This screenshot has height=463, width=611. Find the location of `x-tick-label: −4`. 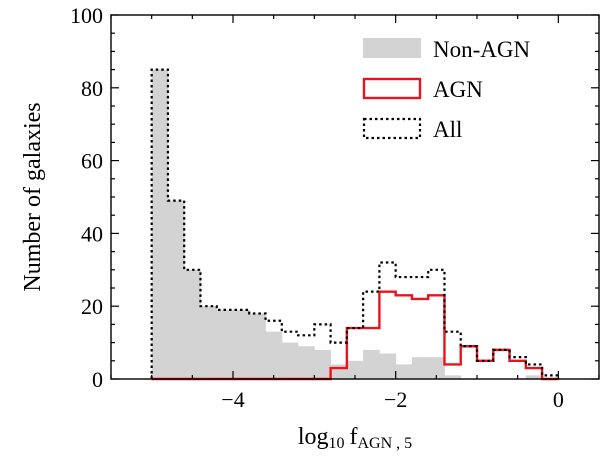

x-tick-label: −4 is located at coordinates (232, 399).